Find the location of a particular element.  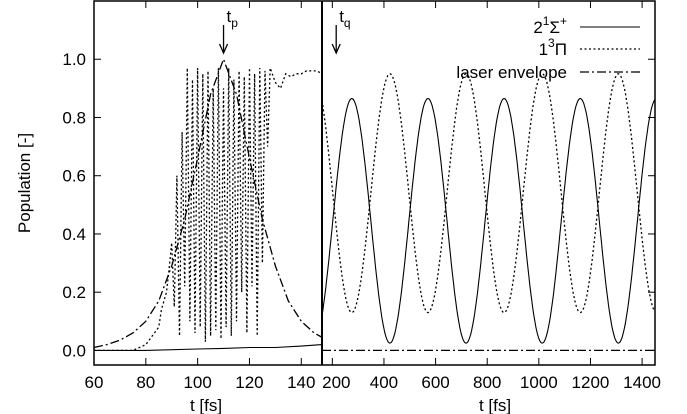

svg-text: tq is located at coordinates (344, 18).